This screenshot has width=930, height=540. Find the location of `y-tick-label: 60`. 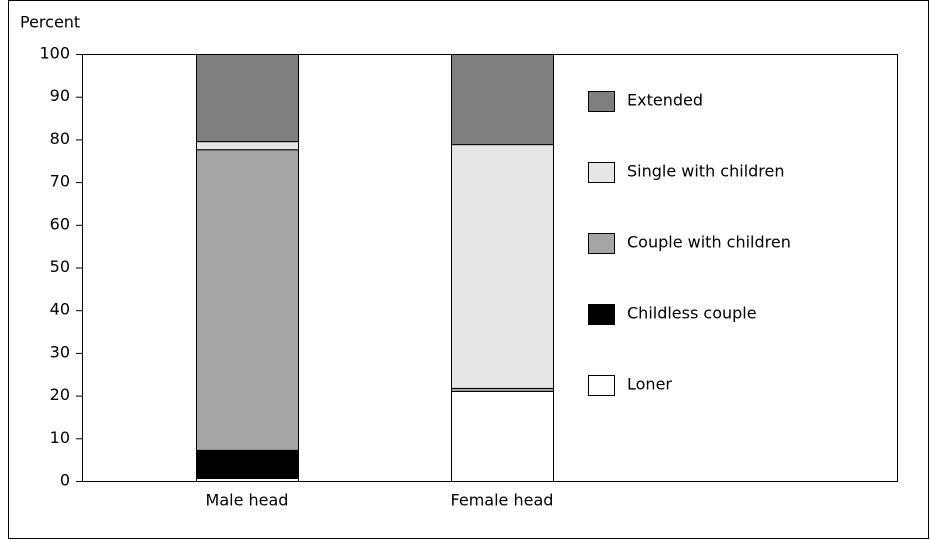

y-tick-label: 60 is located at coordinates (60, 223).